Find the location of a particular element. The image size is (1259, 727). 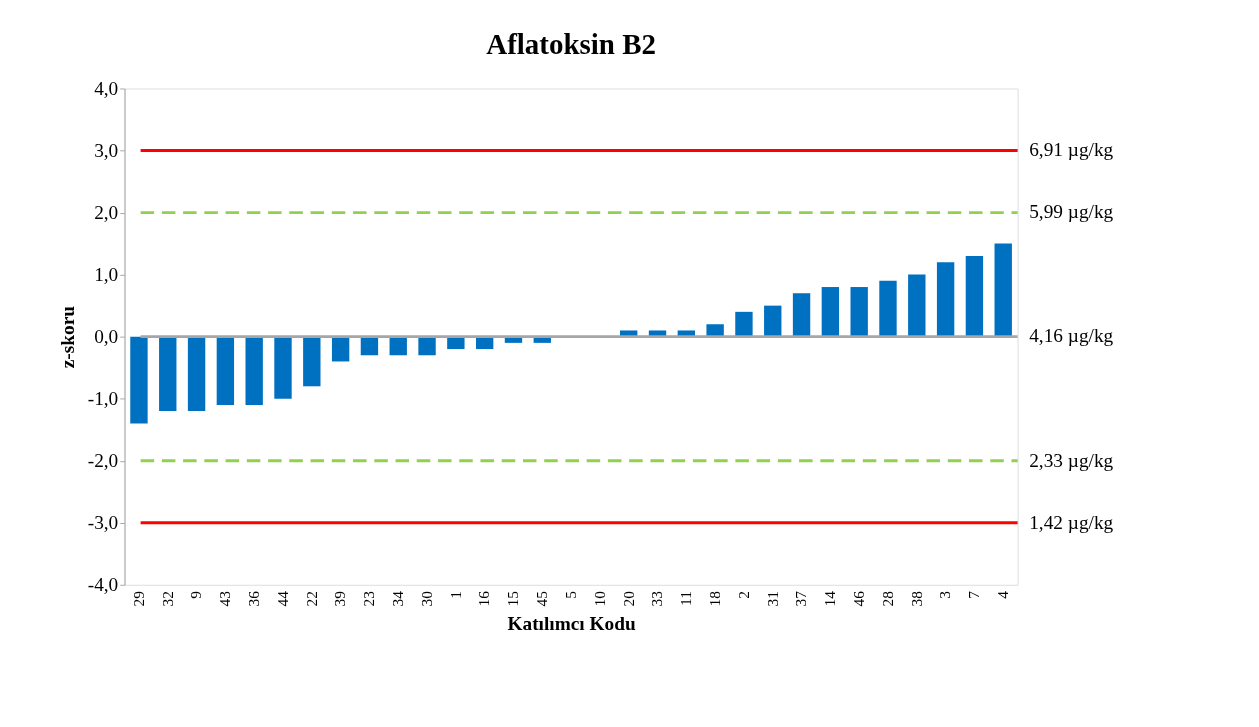

x-tick-label: 3 is located at coordinates (945, 594).